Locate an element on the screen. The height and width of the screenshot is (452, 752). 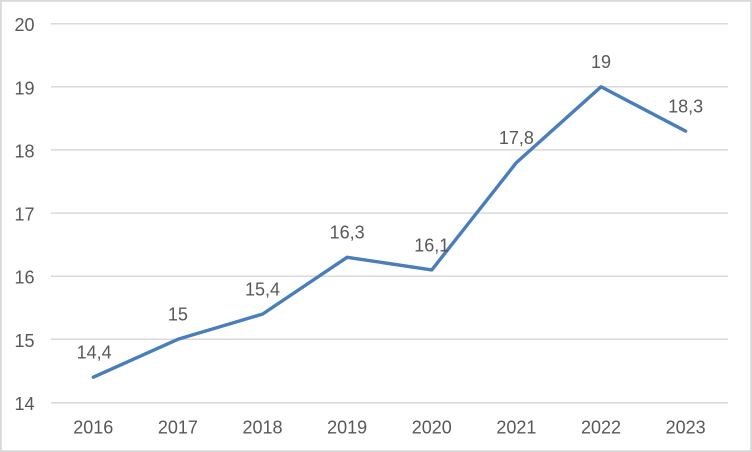
svg-text: 2016 is located at coordinates (93, 427).